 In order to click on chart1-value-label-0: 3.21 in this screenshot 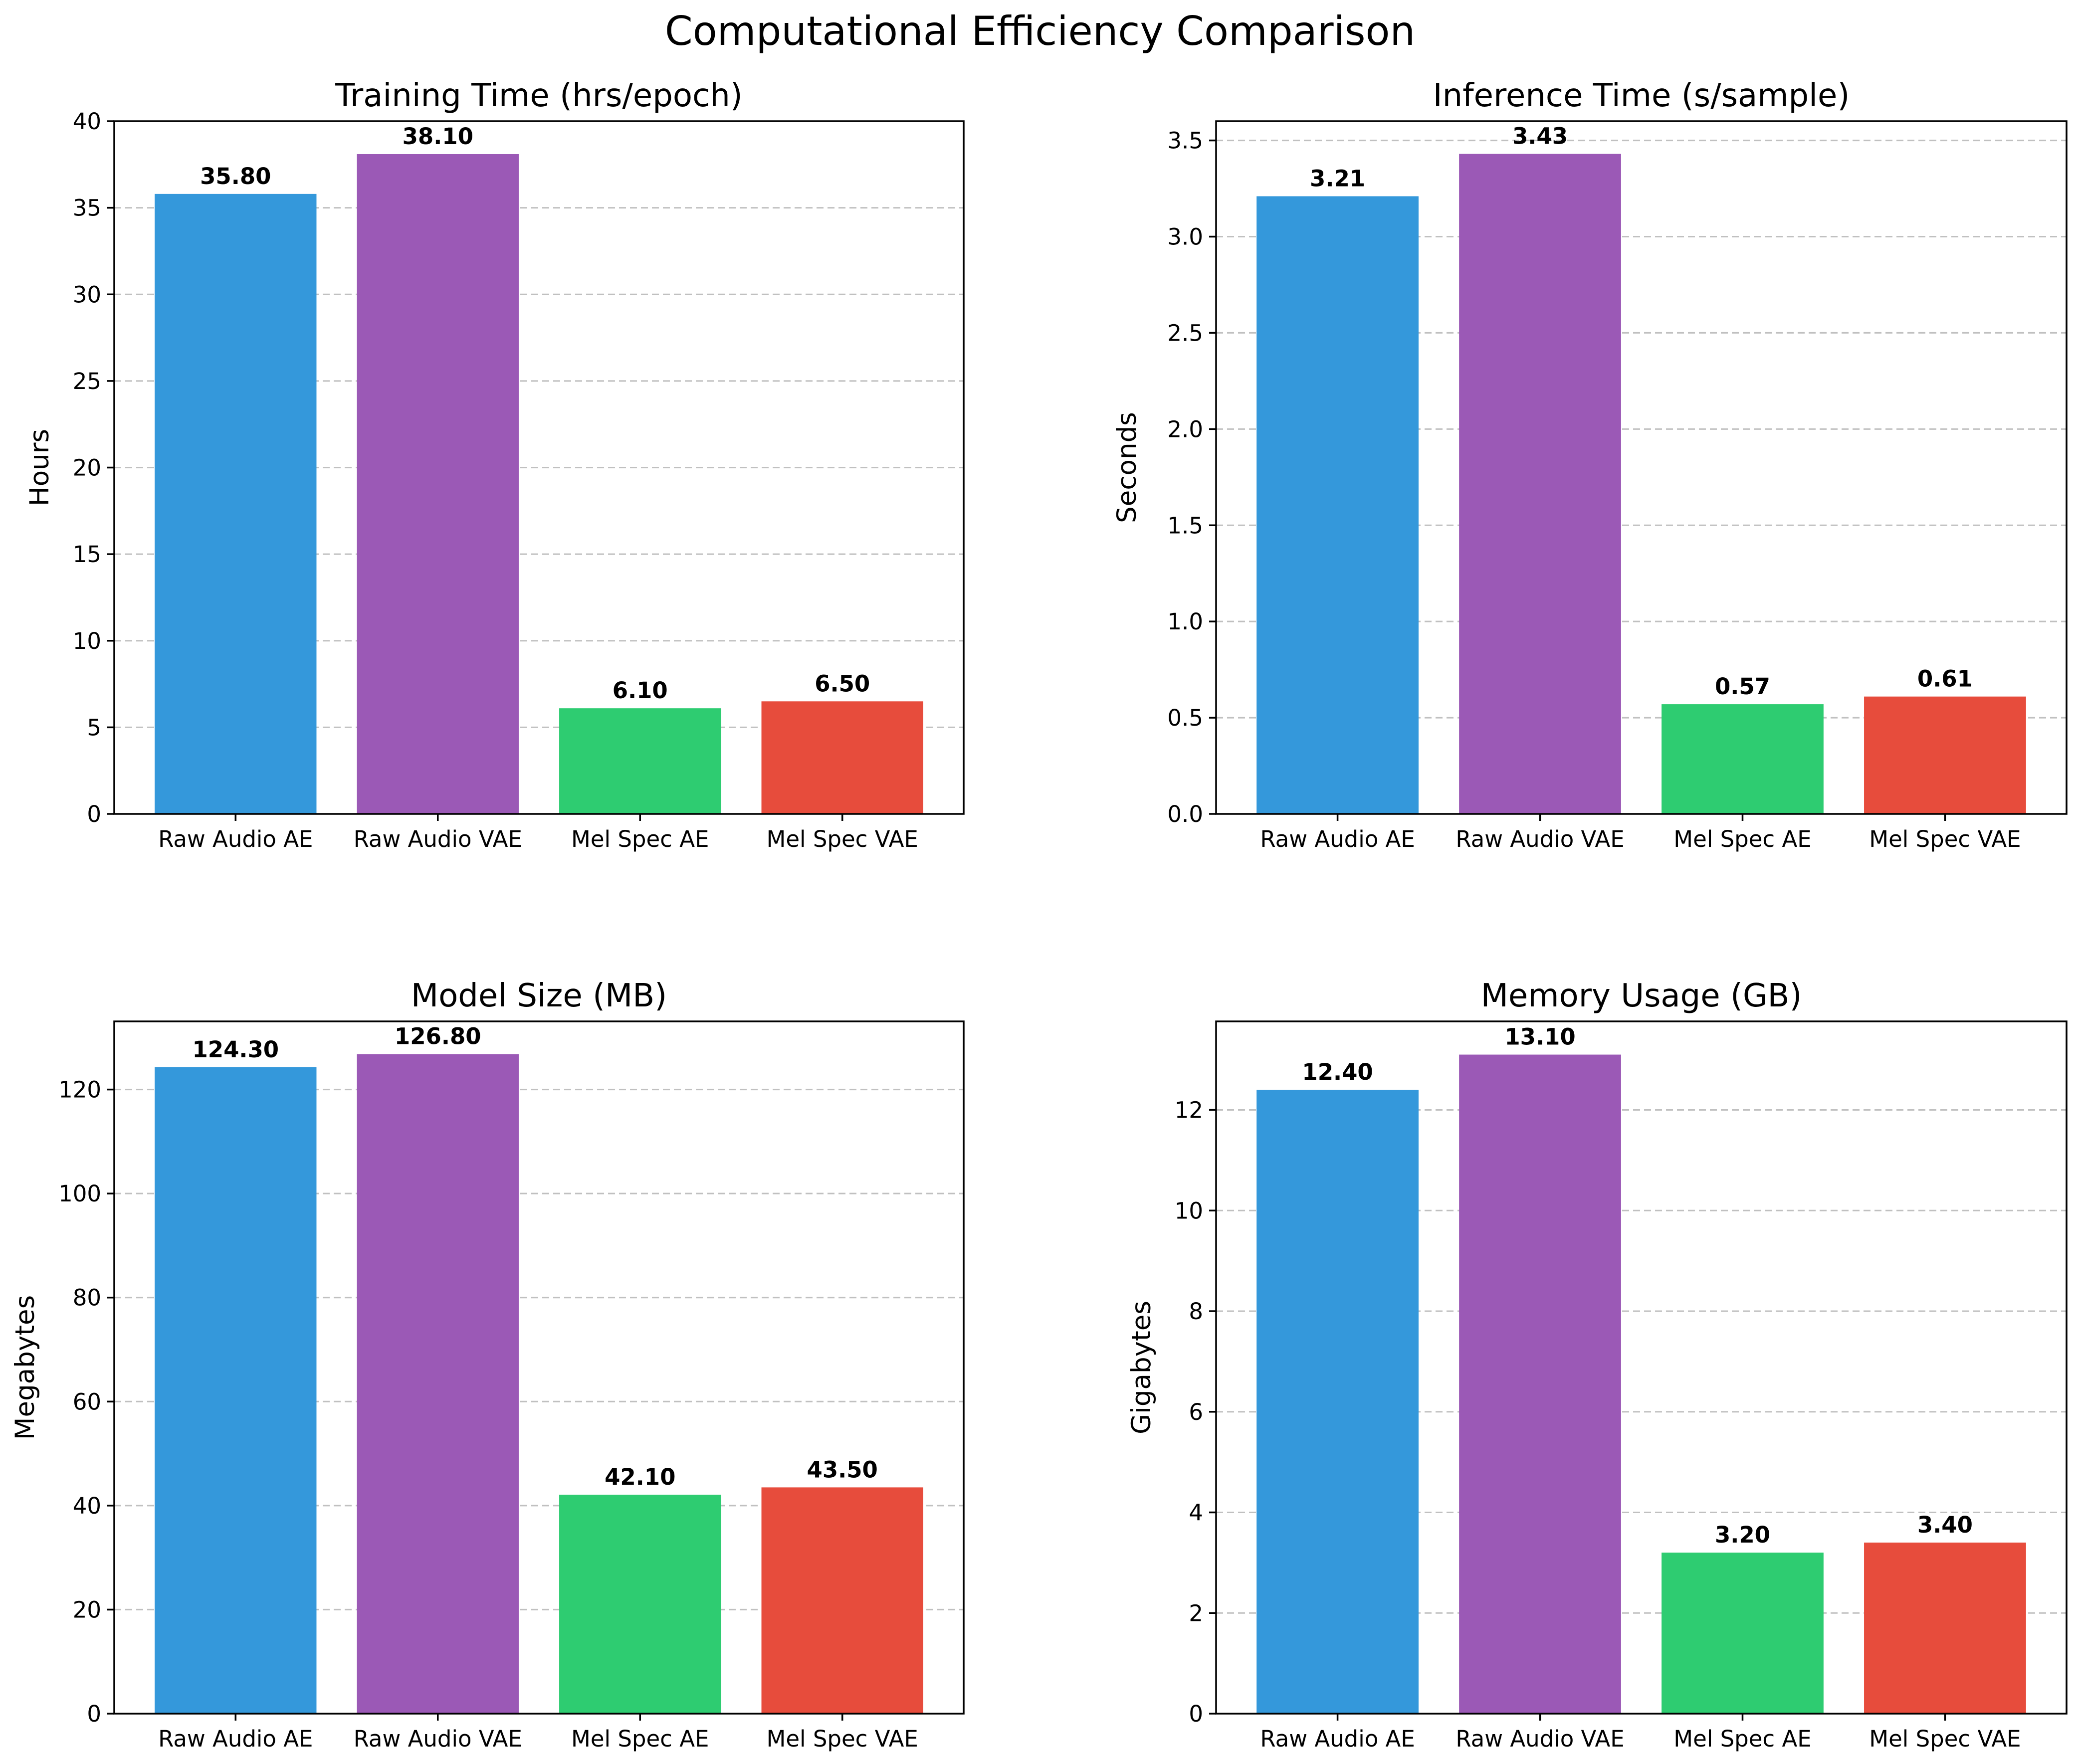, I will do `click(1337, 179)`.